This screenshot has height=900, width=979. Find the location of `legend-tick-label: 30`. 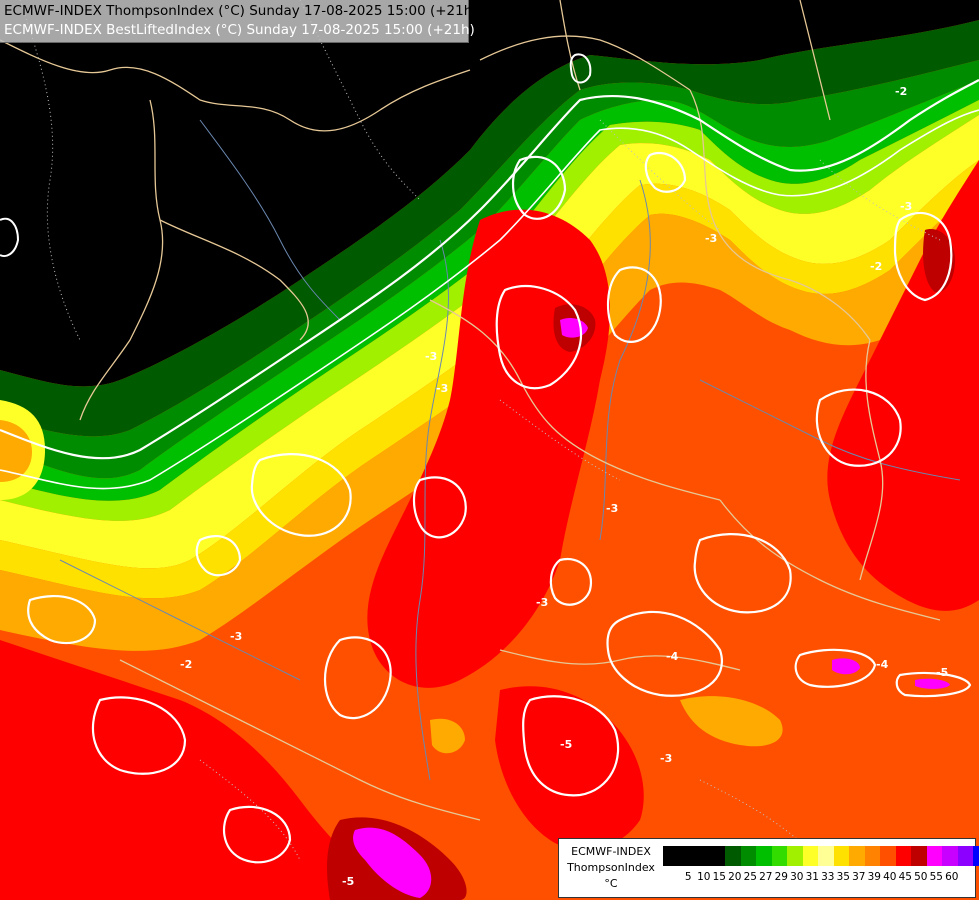

legend-tick-label: 30 is located at coordinates (797, 877).